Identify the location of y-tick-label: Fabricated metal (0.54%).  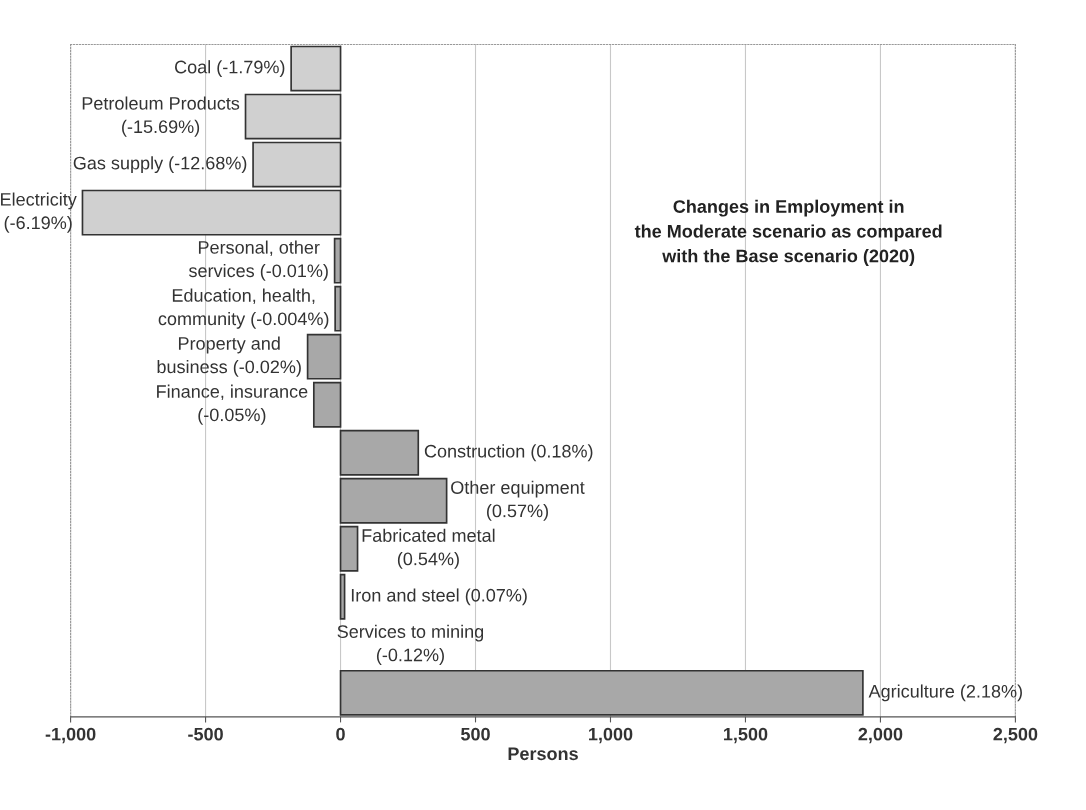
(428, 548).